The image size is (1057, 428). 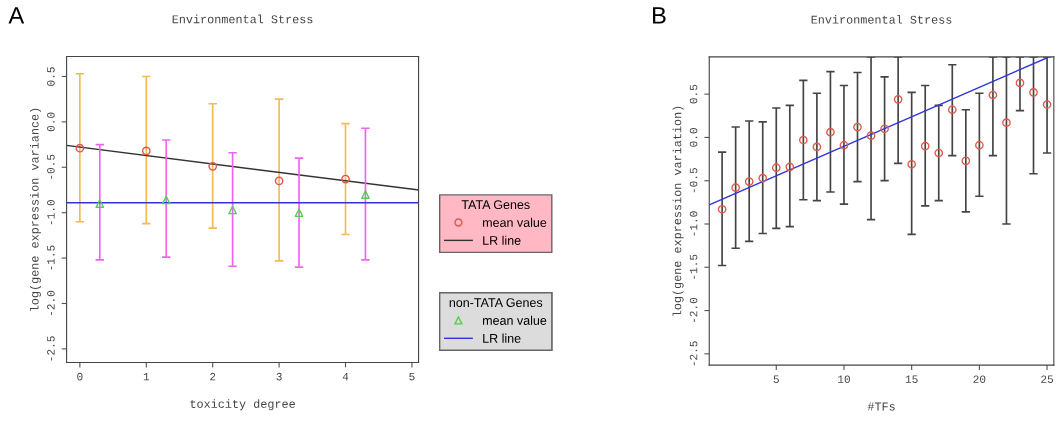 I want to click on text: non-TATA Genes, so click(x=496, y=302).